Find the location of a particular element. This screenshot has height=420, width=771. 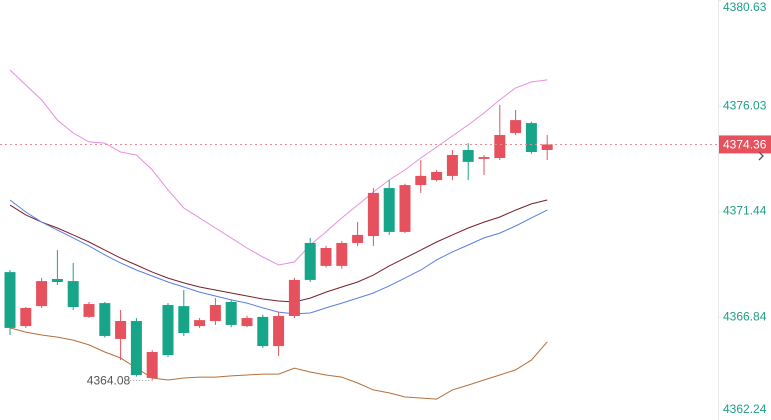

last-price-label: 4374.36 is located at coordinates (745, 145).